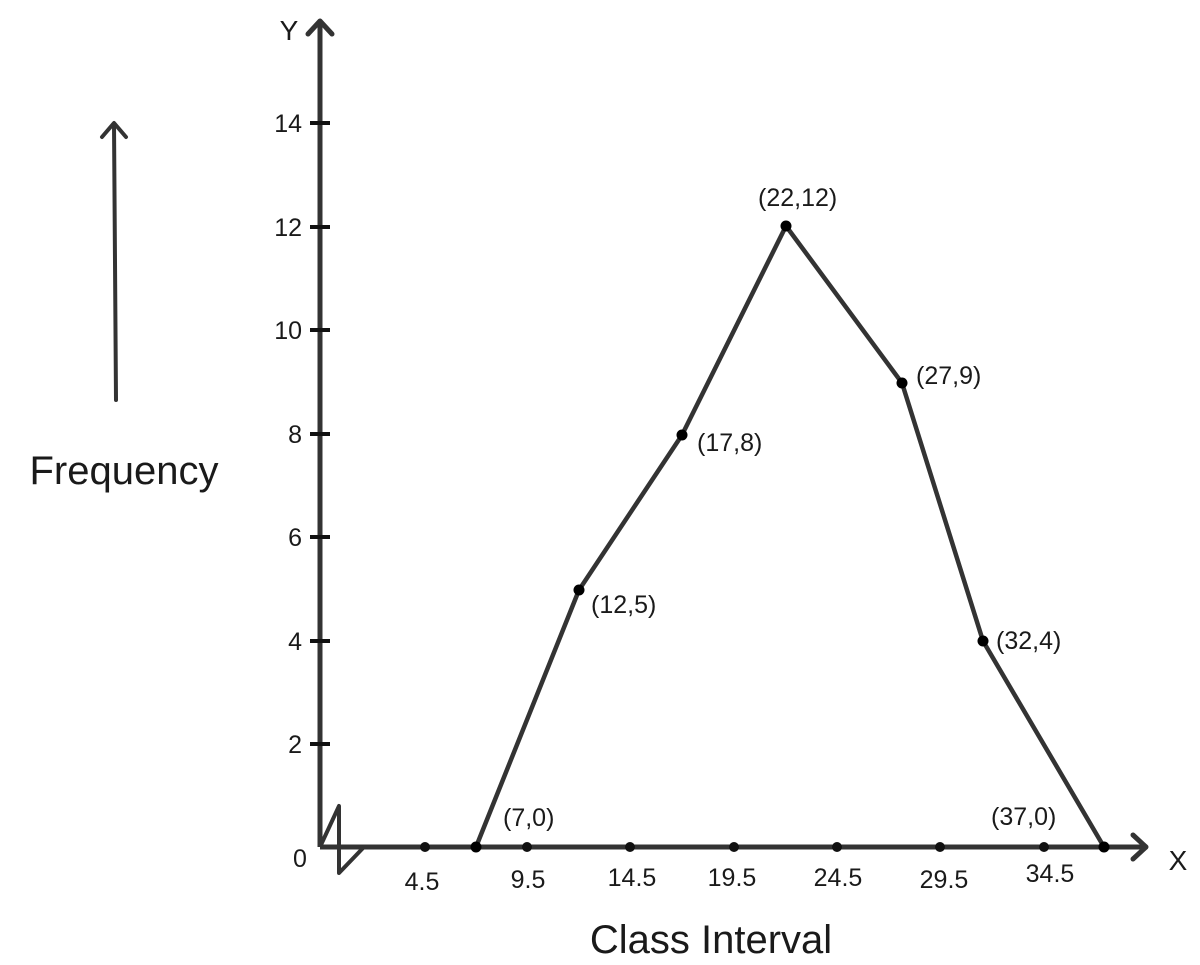  What do you see at coordinates (295, 642) in the screenshot?
I see `y-tick-label: 4` at bounding box center [295, 642].